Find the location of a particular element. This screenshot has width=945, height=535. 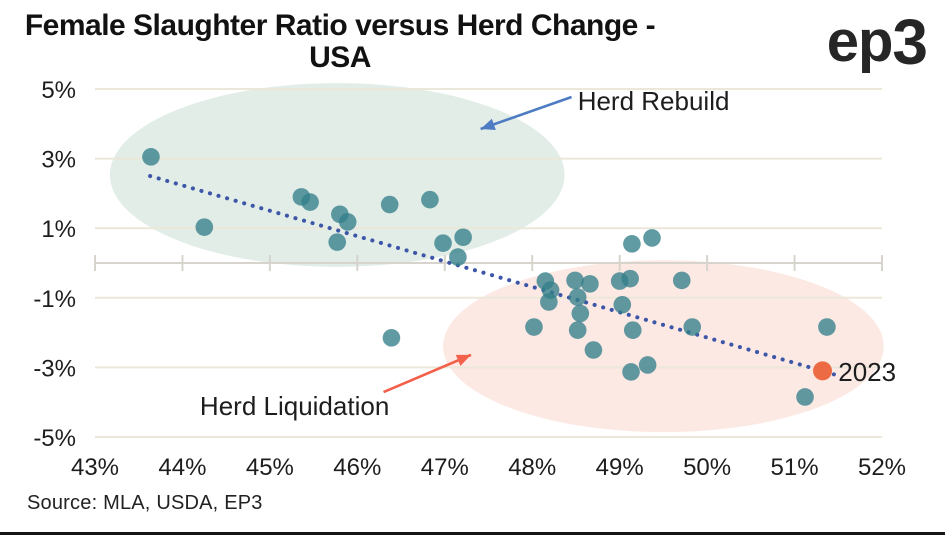

x-tick-label: 49% is located at coordinates (620, 467).